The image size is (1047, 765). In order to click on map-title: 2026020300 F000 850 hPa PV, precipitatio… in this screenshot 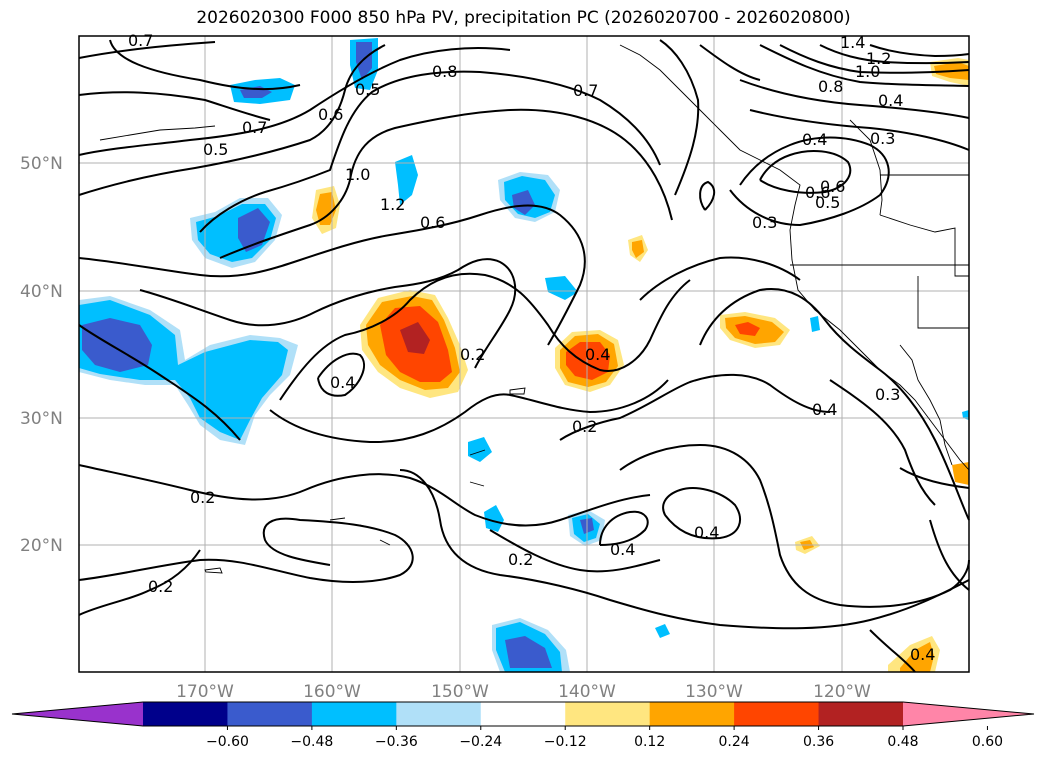, I will do `click(523, 18)`.